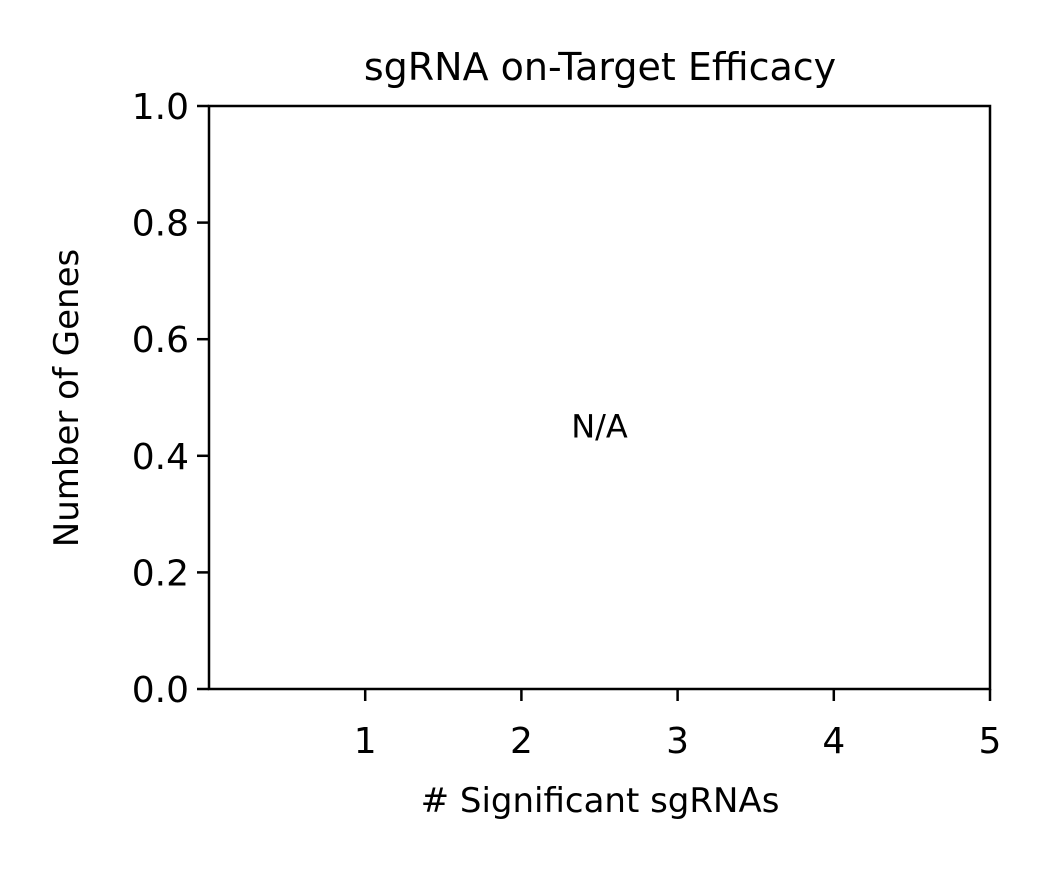 Image resolution: width=1050 pixels, height=870 pixels. I want to click on x-axis-label: # Significant sgRNAs, so click(600, 801).